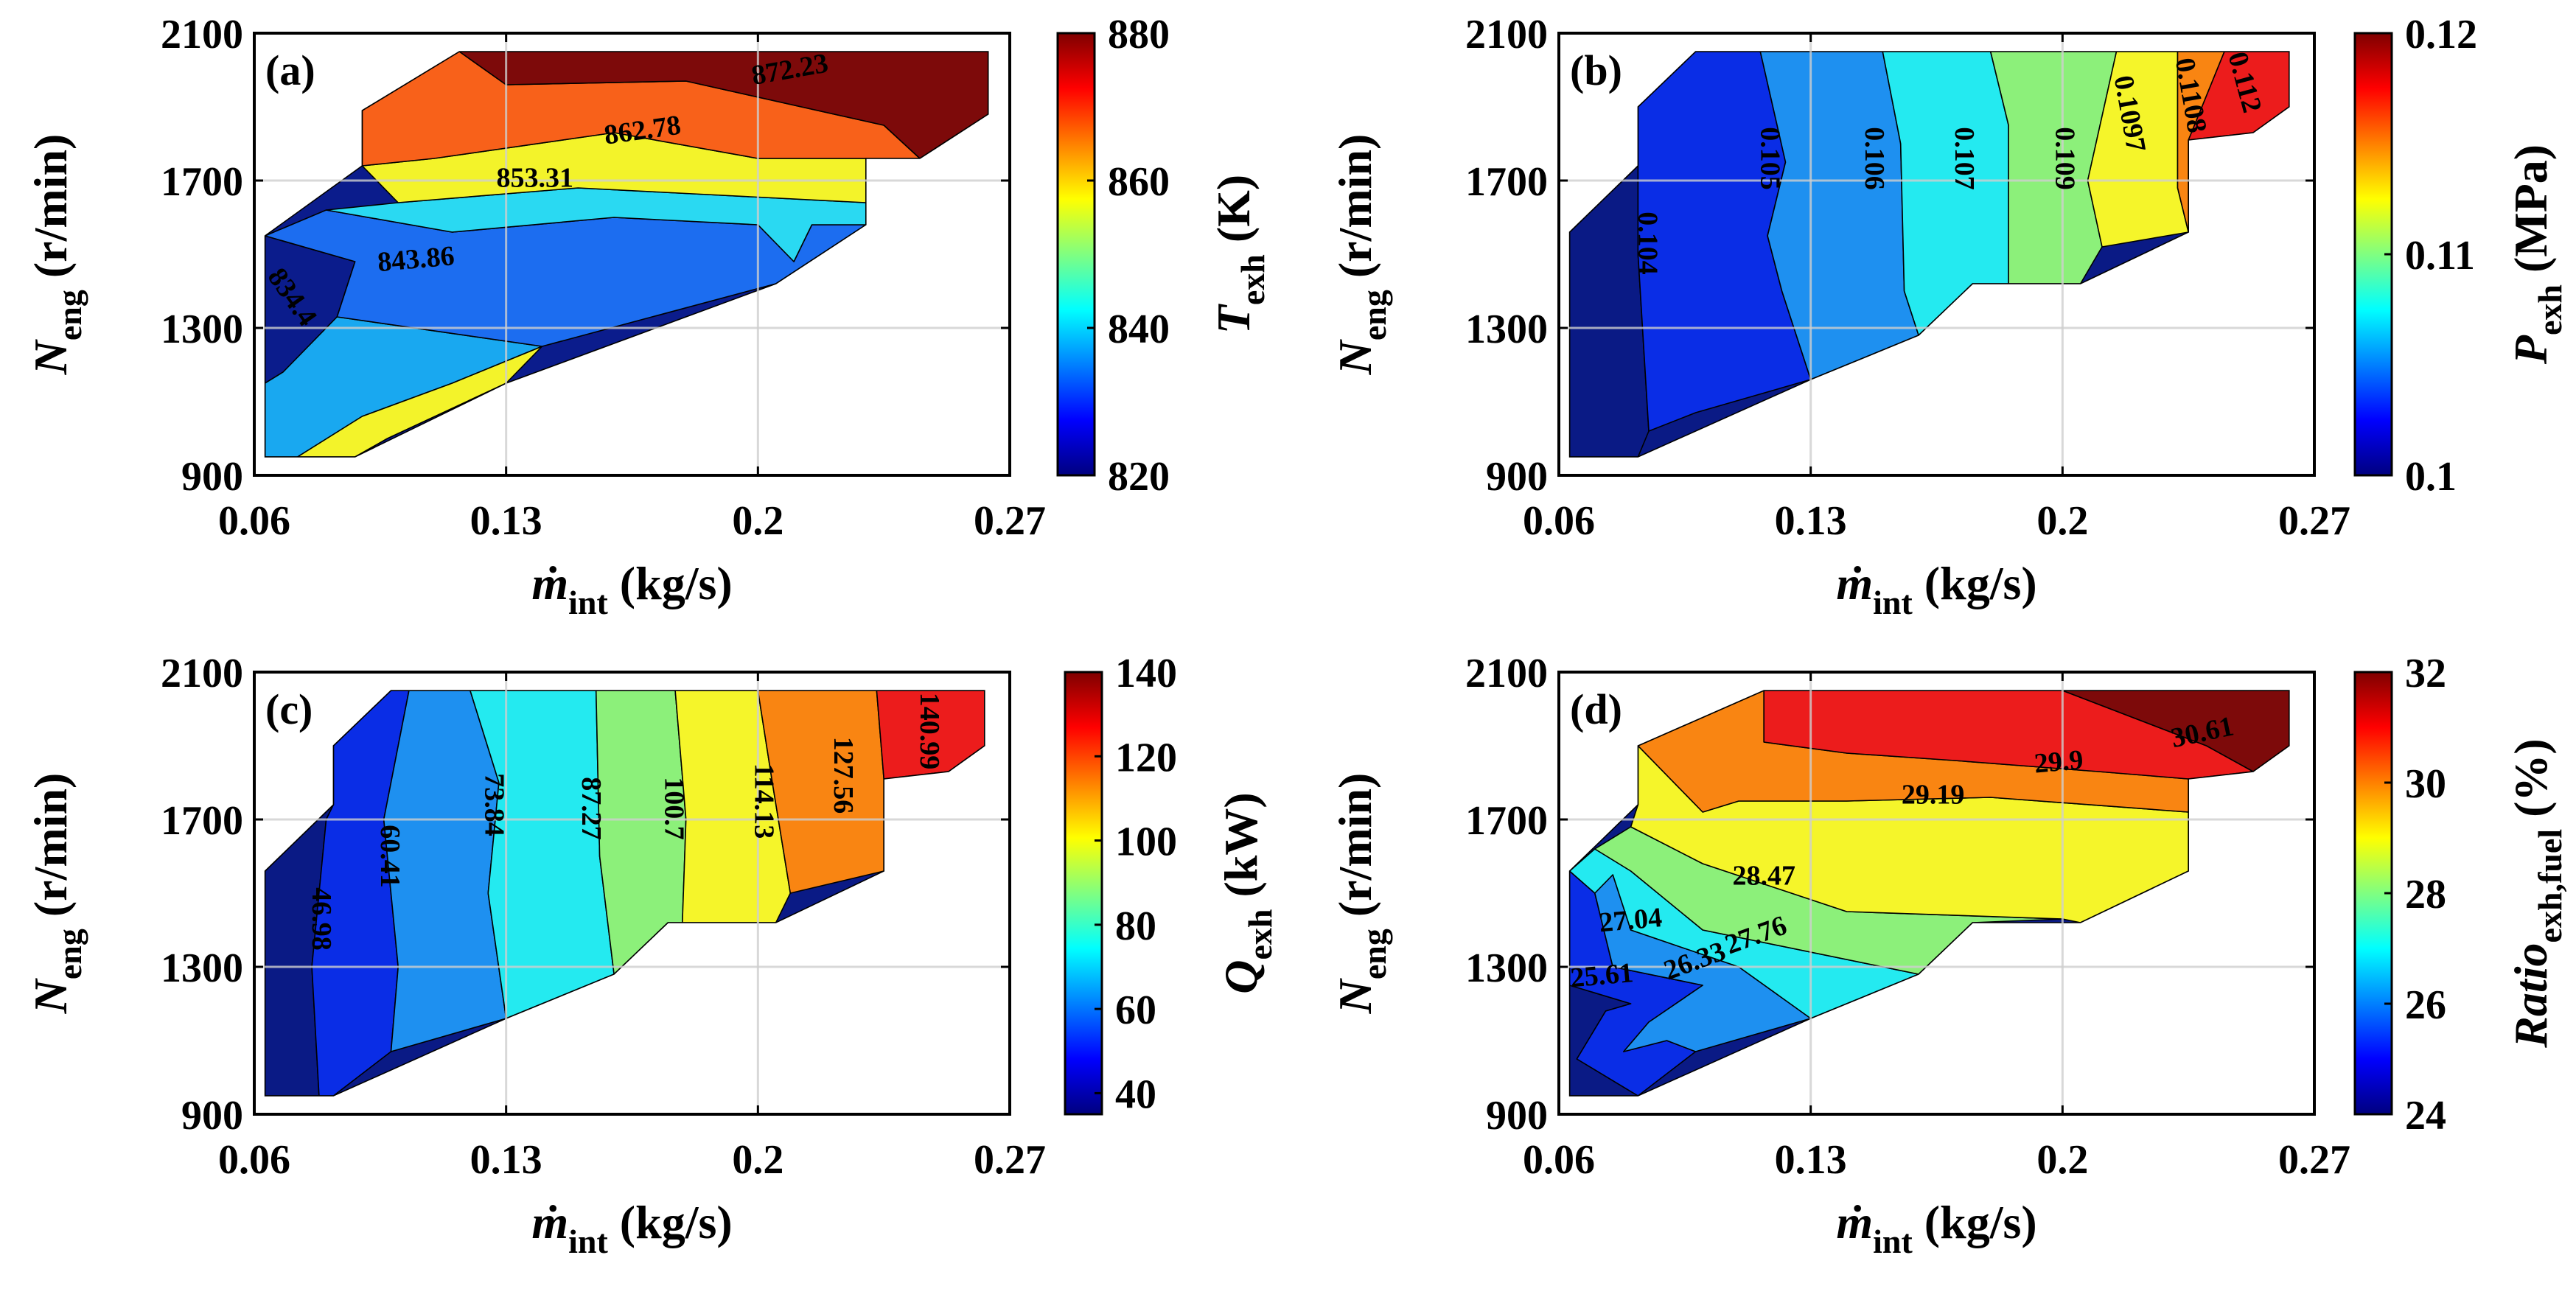 This screenshot has height=1311, width=2576. Describe the element at coordinates (1769, 158) in the screenshot. I see `contour-label-2: 0.105` at that location.